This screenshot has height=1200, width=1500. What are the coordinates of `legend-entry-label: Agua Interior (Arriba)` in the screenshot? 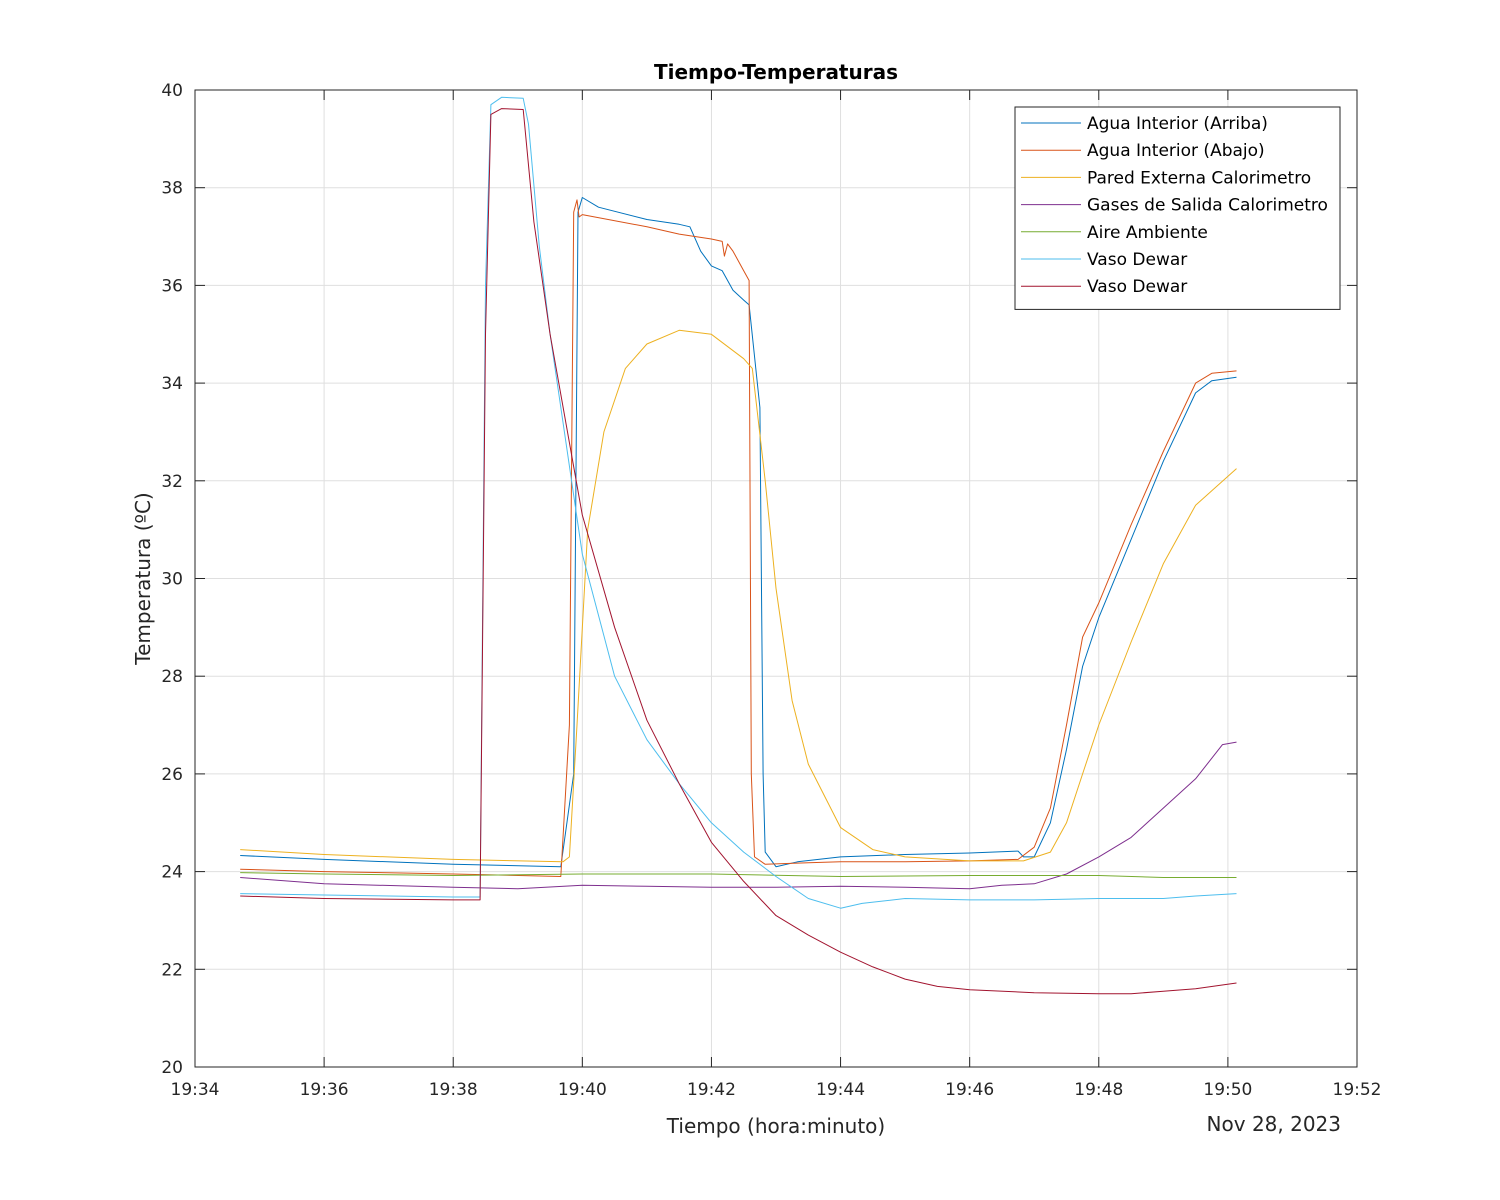 It's located at (1177, 124).